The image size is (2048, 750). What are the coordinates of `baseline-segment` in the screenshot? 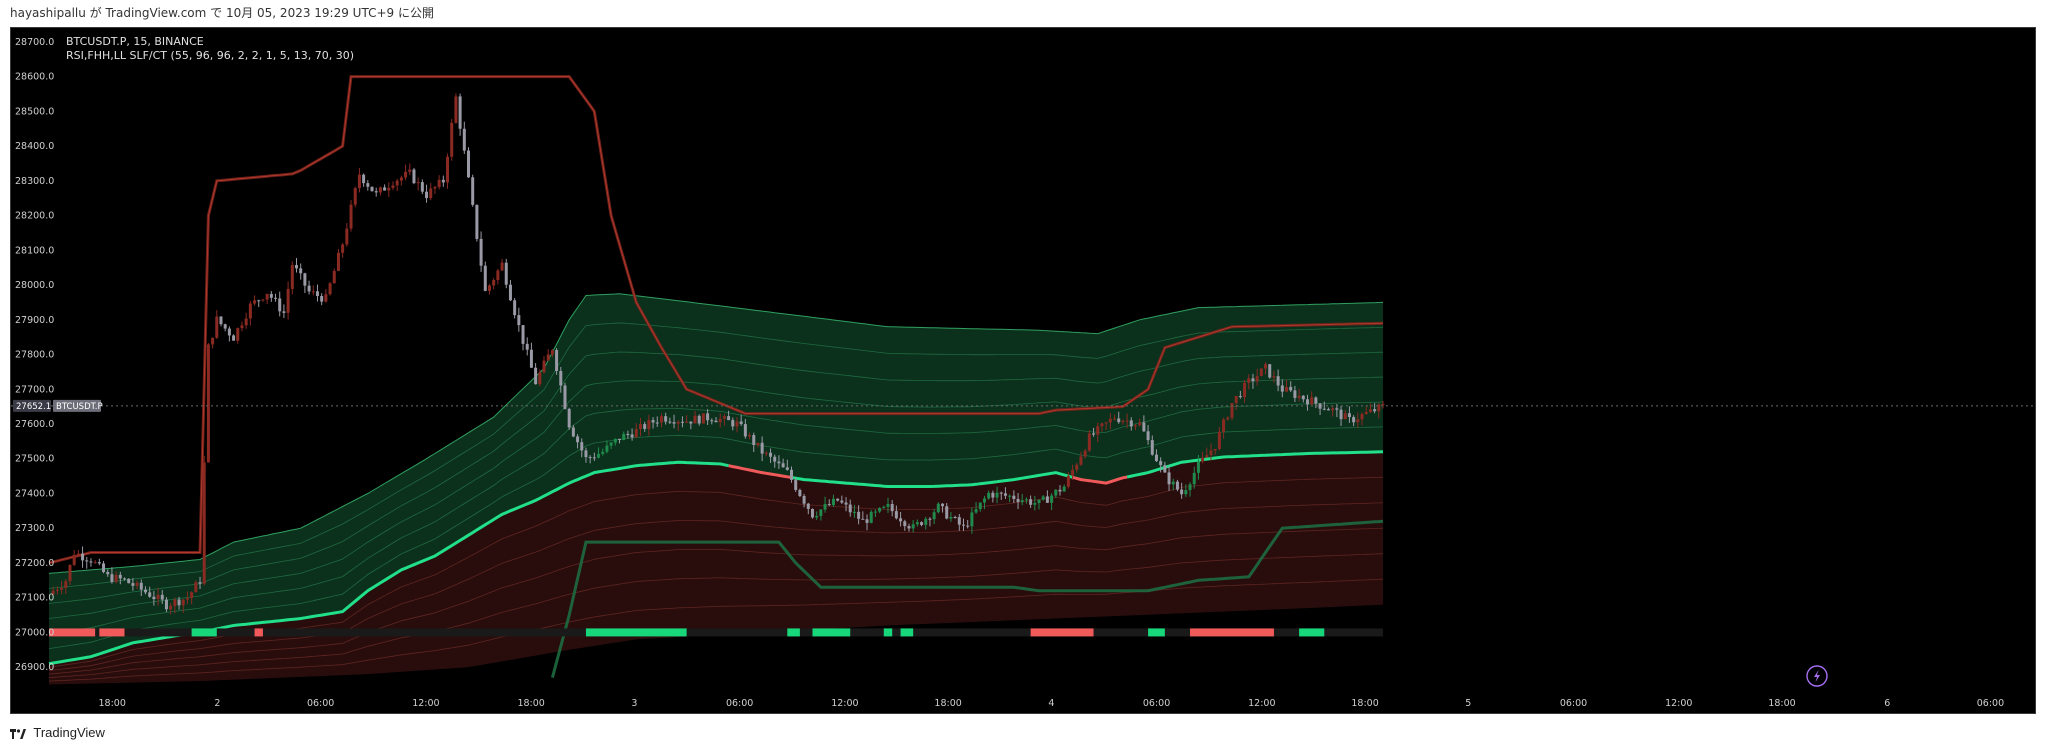 It's located at (760, 471).